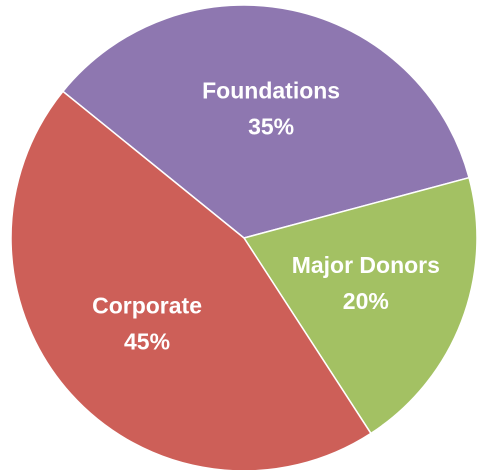  What do you see at coordinates (366, 265) in the screenshot?
I see `slice-label: Major Donors` at bounding box center [366, 265].